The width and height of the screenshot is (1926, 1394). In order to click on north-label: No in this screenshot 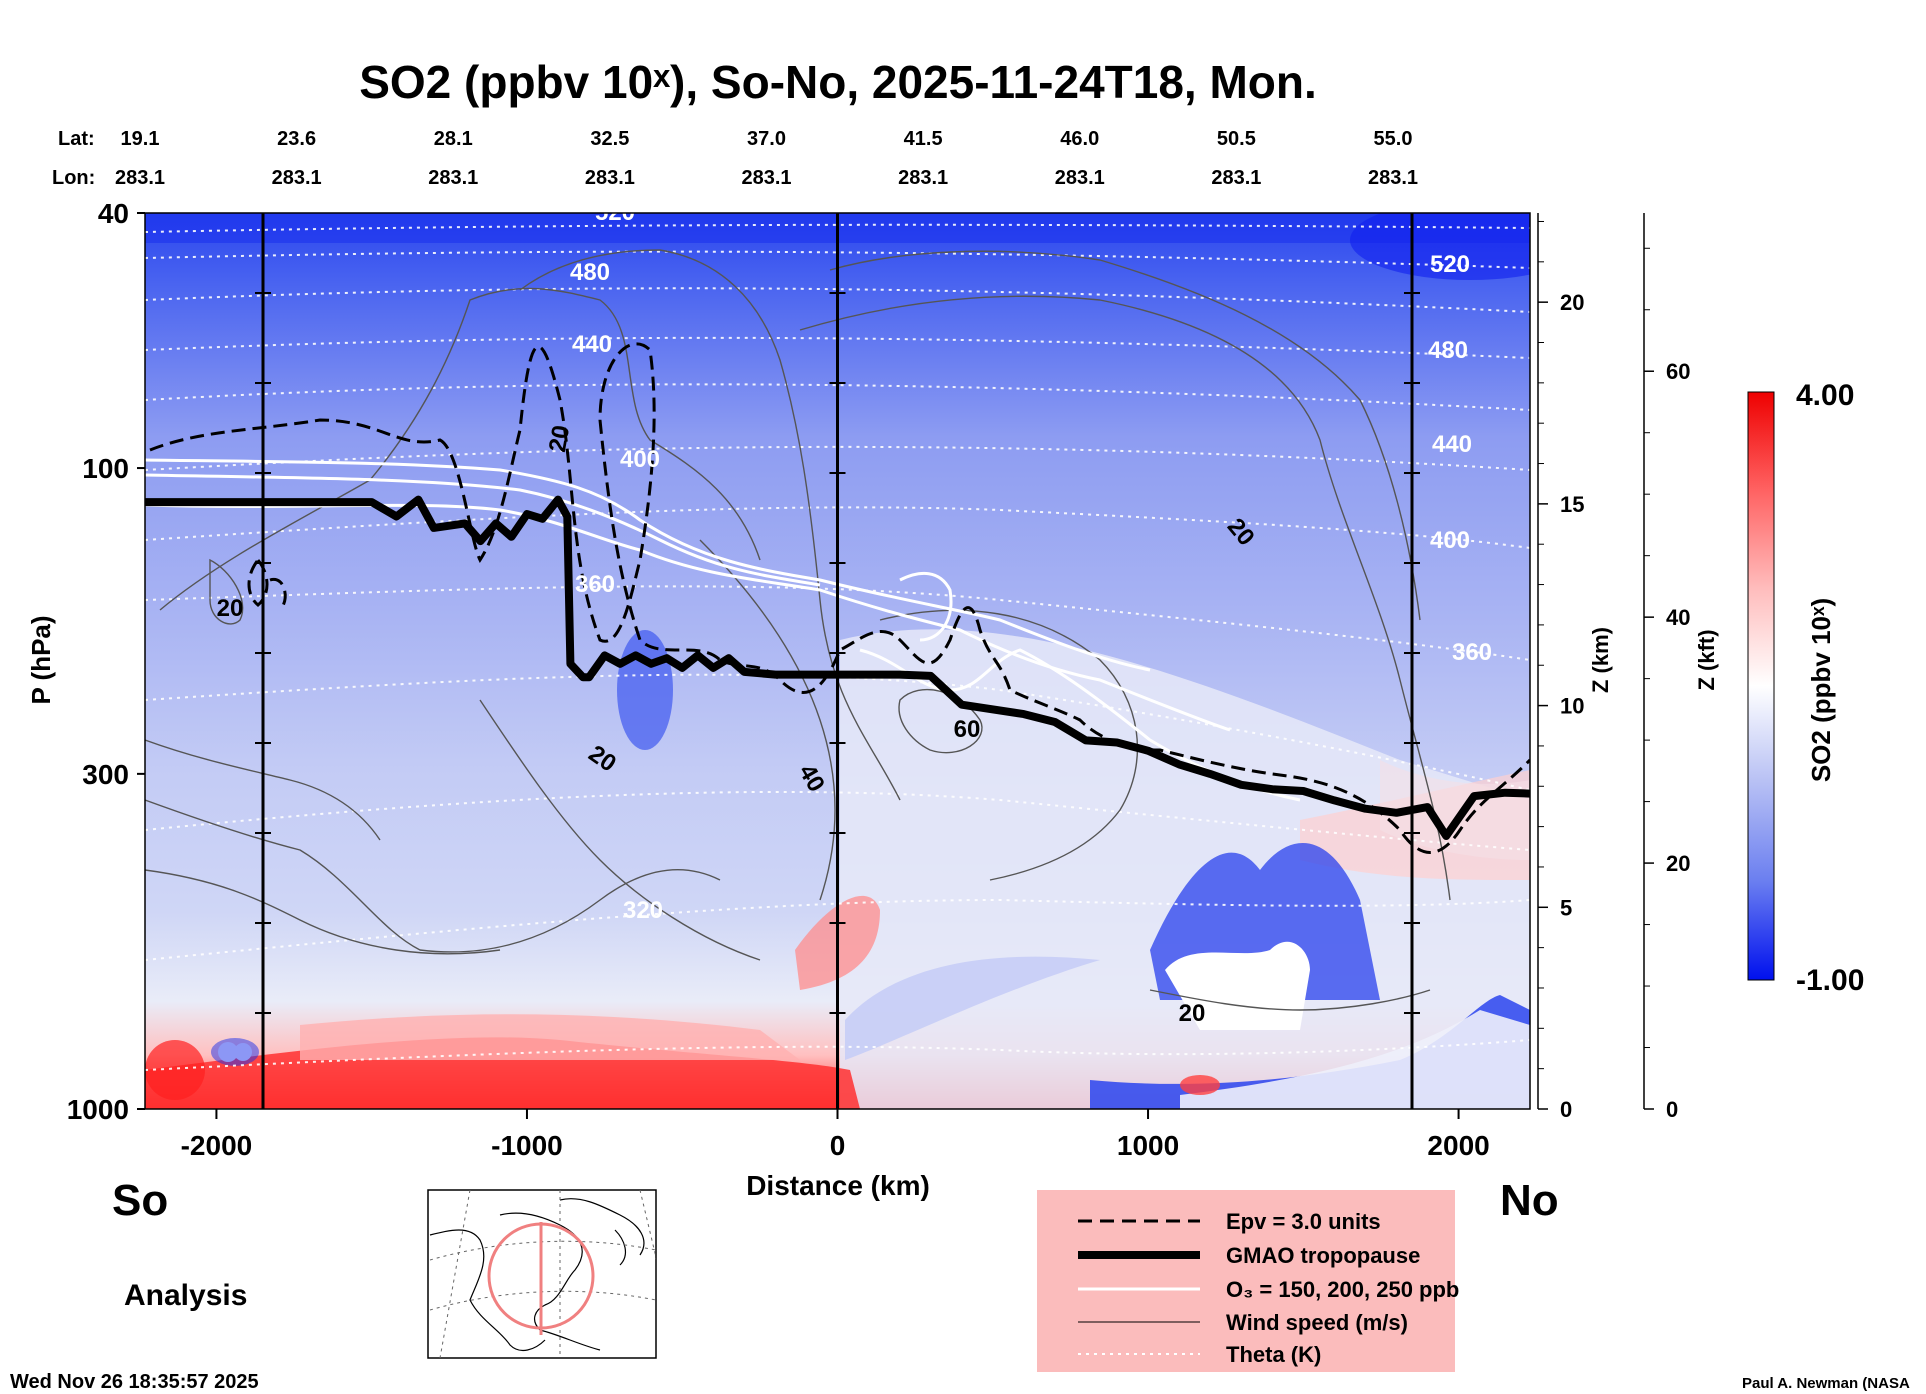, I will do `click(1529, 1200)`.